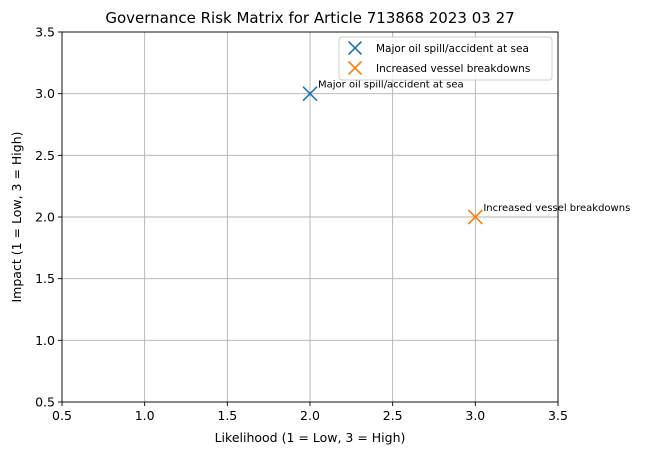 The image size is (656, 455). Describe the element at coordinates (62, 415) in the screenshot. I see `x-tick-label: 0.5` at that location.